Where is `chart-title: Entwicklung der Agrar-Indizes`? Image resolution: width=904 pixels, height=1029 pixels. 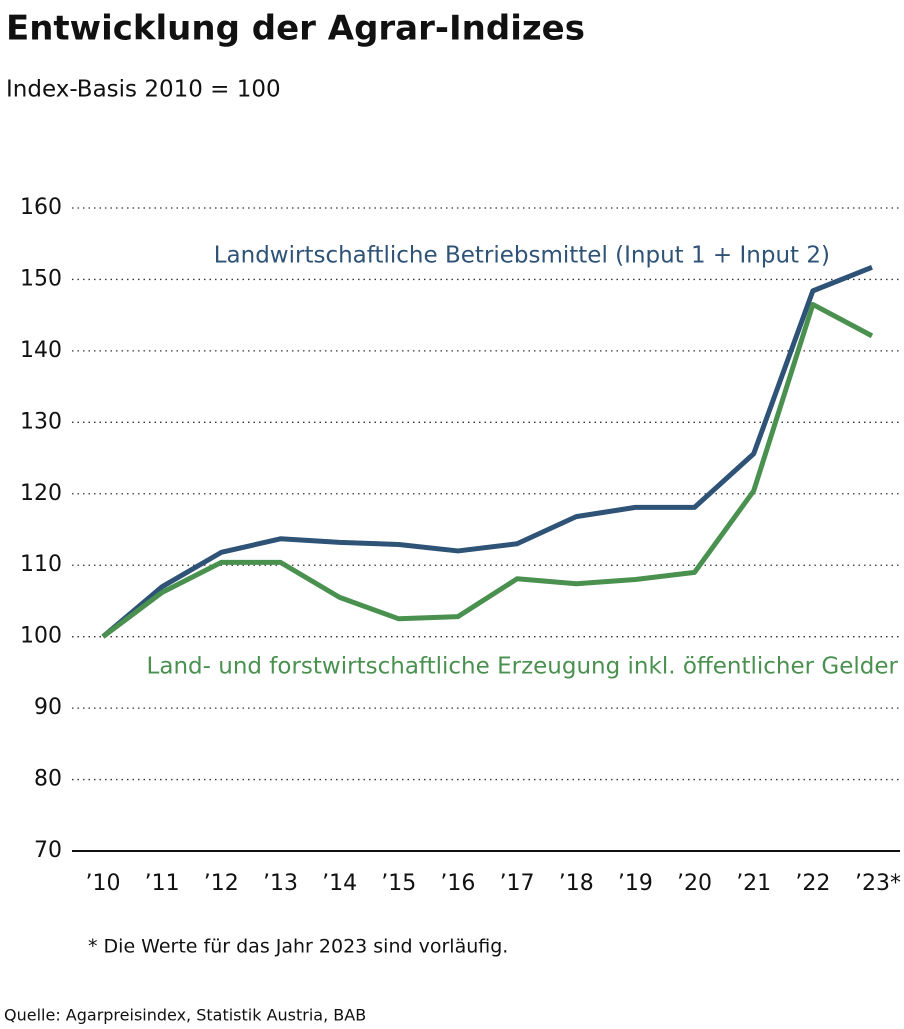 chart-title: Entwicklung der Agrar-Indizes is located at coordinates (295, 29).